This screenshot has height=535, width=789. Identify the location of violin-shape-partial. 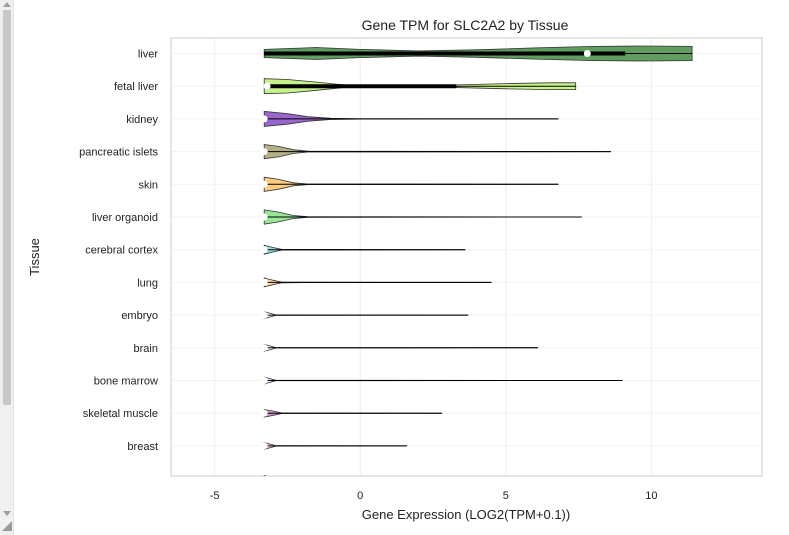
(265, 475).